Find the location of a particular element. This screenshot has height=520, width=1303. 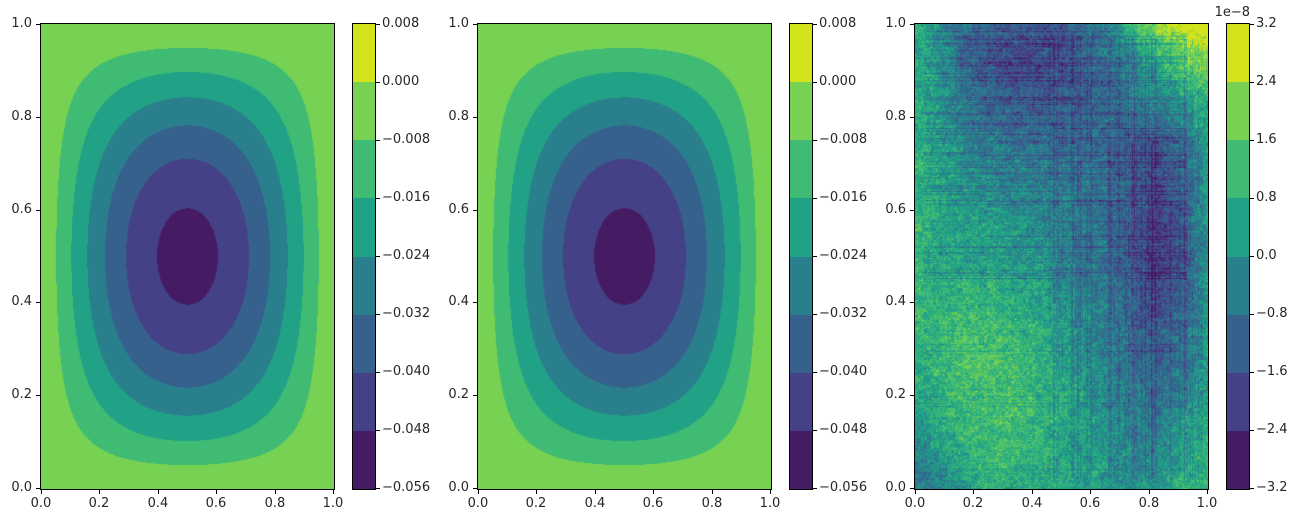

colorbar-middle is located at coordinates (801, 256).